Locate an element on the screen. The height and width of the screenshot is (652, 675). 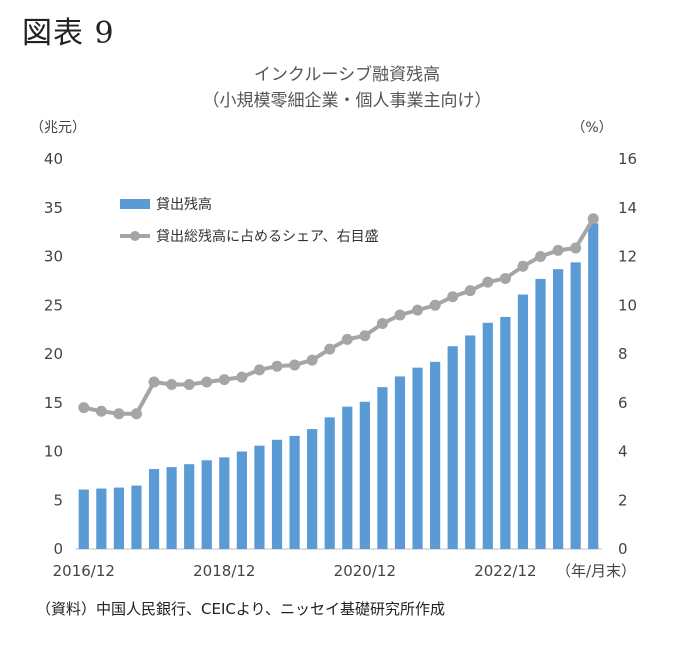
y-right-tick-label: 14 is located at coordinates (627, 208).